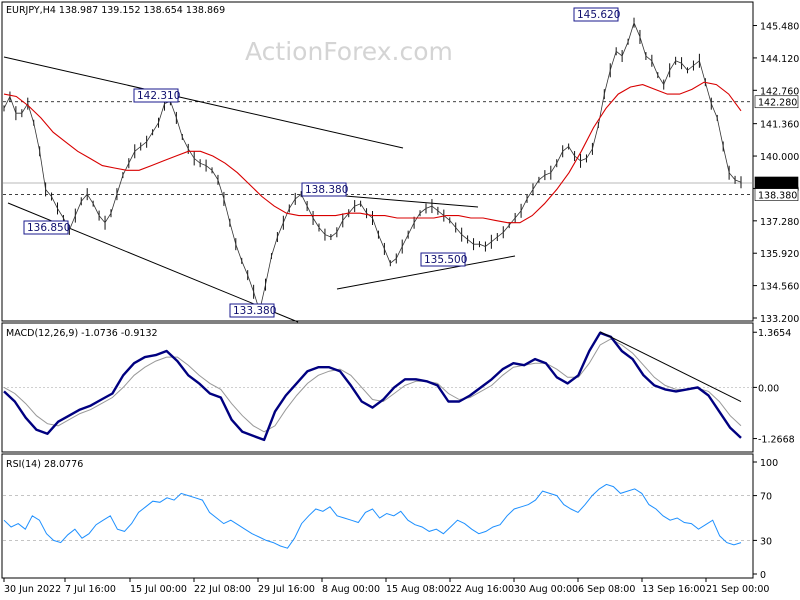  Describe the element at coordinates (774, 333) in the screenshot. I see `macd-axis-label: 1.3654` at that location.